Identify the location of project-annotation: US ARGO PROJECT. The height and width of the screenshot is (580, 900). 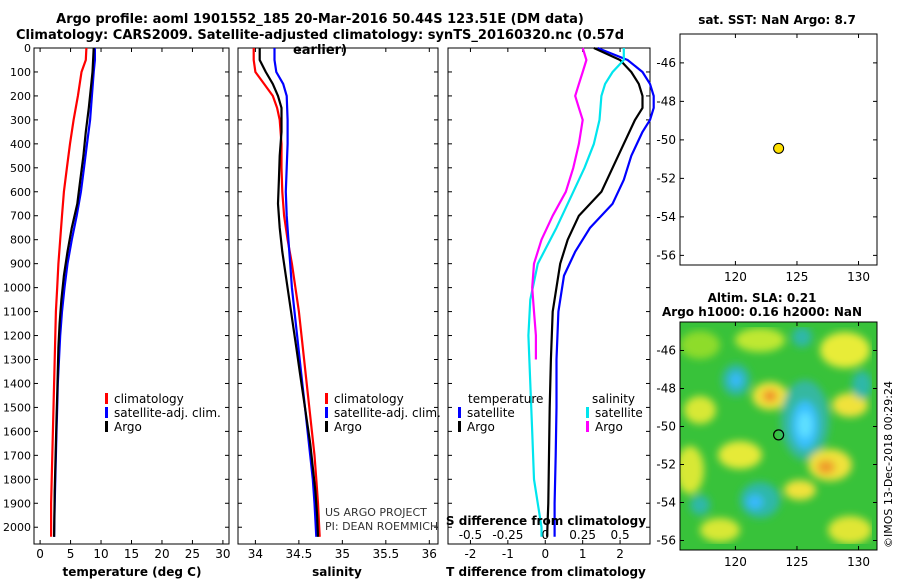
(376, 512).